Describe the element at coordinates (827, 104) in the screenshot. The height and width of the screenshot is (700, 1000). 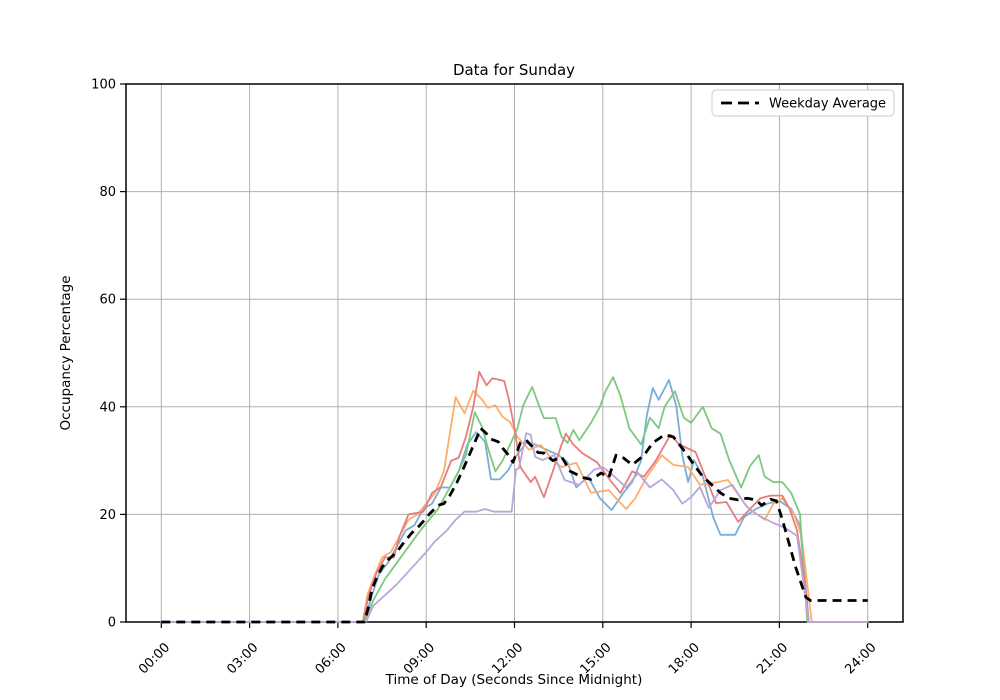
I see `legend-label: Weekday Average` at that location.